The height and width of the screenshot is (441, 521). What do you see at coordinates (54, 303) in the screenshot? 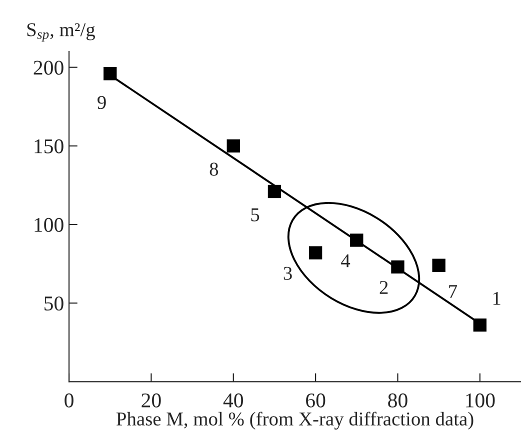
I see `y-tick-label: 50` at bounding box center [54, 303].